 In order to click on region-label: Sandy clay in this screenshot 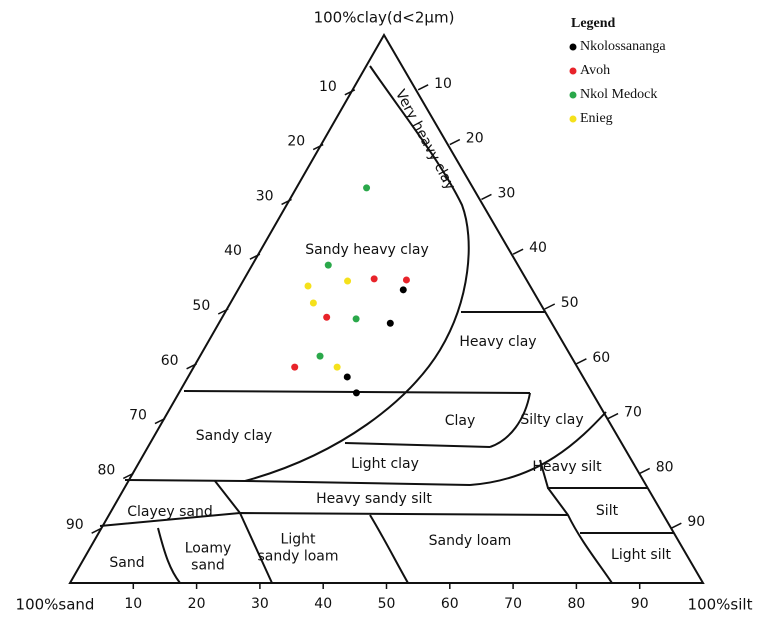, I will do `click(234, 436)`.